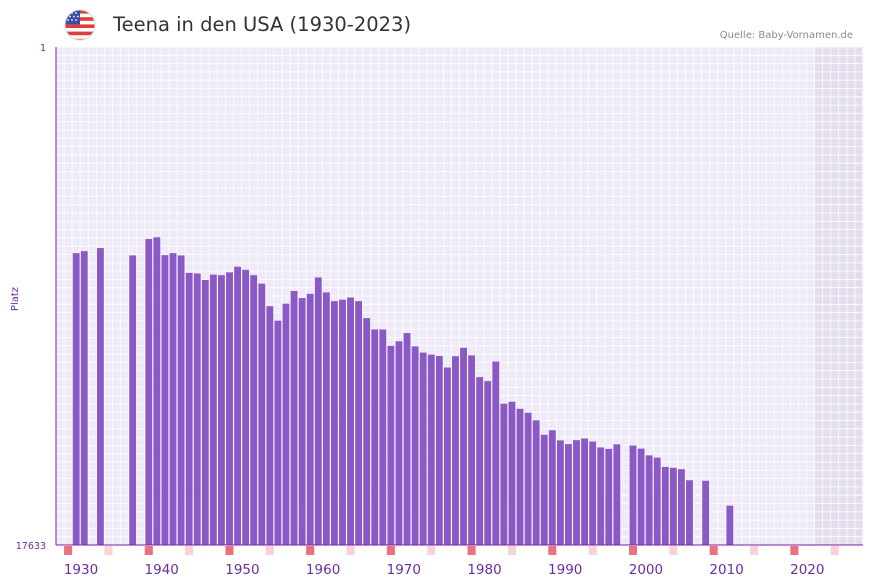  What do you see at coordinates (149, 392) in the screenshot?
I see `bar-1940` at bounding box center [149, 392].